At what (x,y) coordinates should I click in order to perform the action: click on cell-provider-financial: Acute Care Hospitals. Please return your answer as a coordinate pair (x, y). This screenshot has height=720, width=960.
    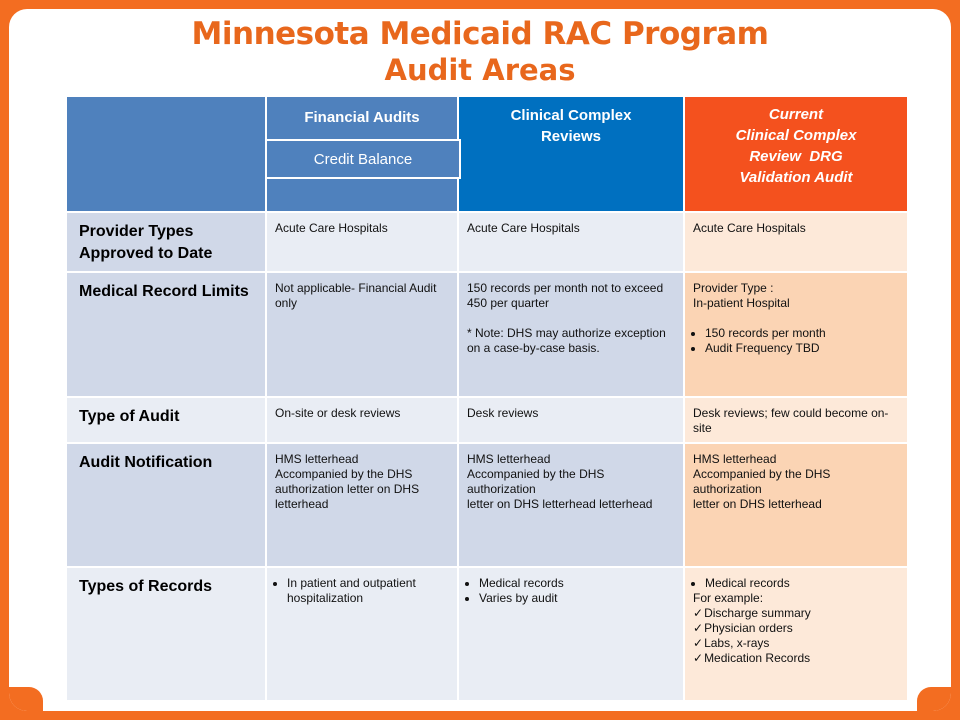
    Looking at the image, I should click on (362, 242).